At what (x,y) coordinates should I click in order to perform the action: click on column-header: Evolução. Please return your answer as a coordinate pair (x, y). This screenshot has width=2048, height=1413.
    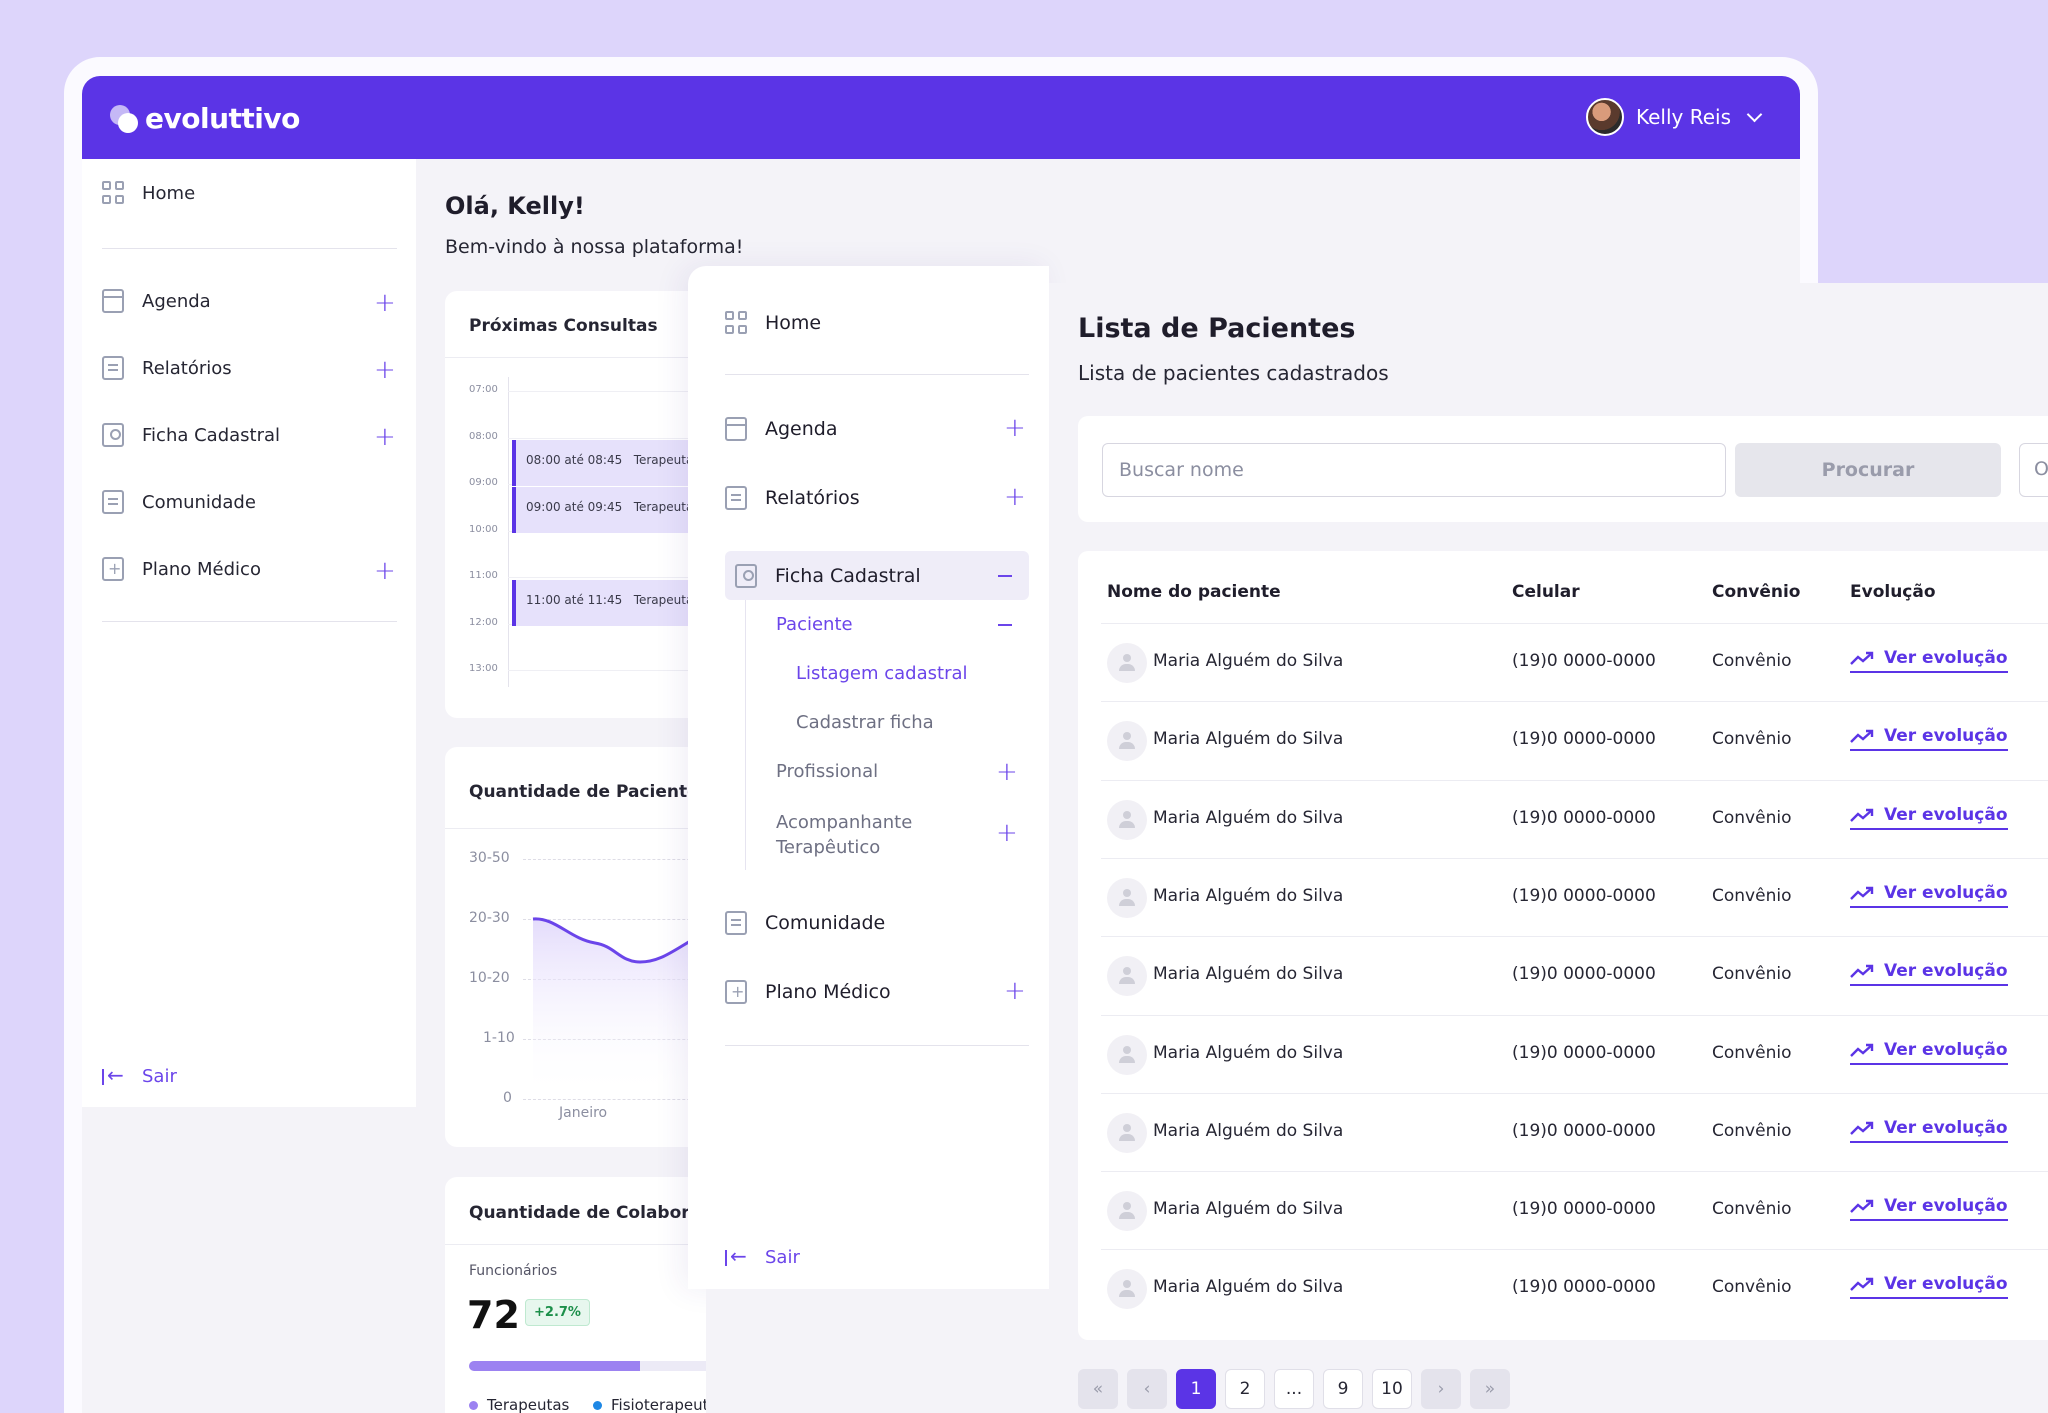
    Looking at the image, I should click on (1893, 592).